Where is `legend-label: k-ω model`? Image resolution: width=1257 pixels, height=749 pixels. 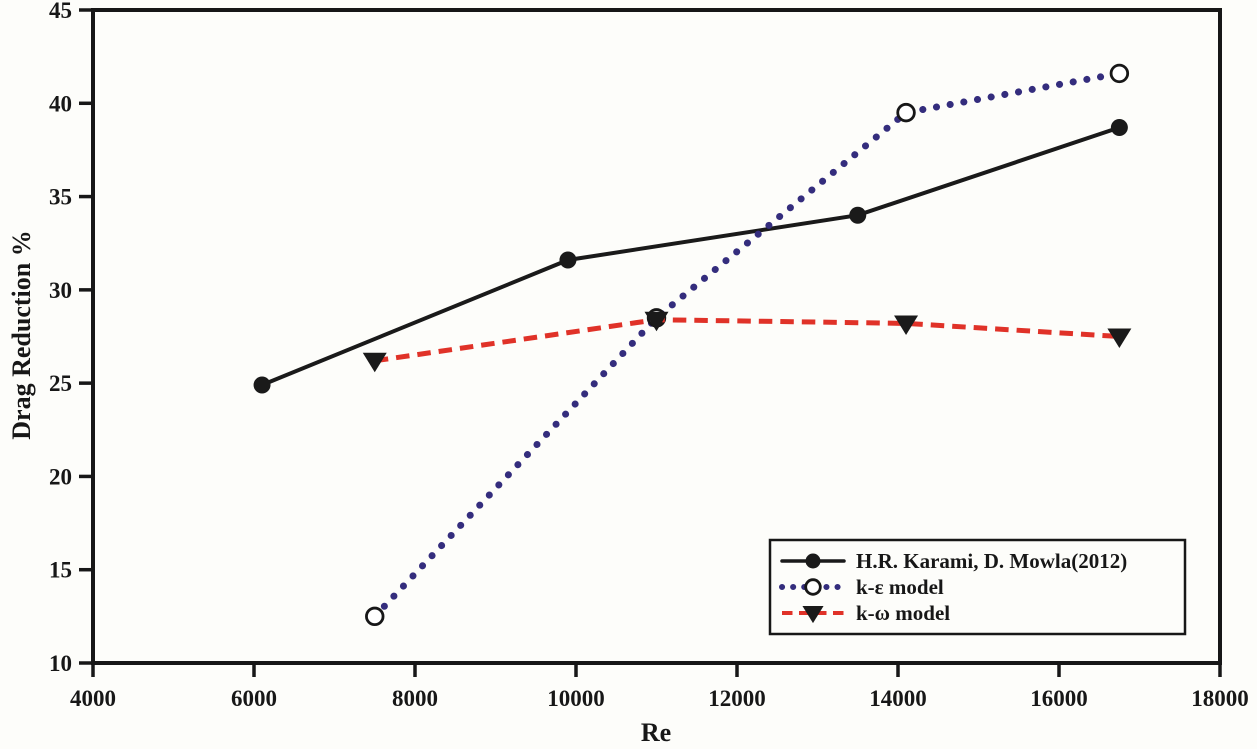
legend-label: k-ω model is located at coordinates (903, 613).